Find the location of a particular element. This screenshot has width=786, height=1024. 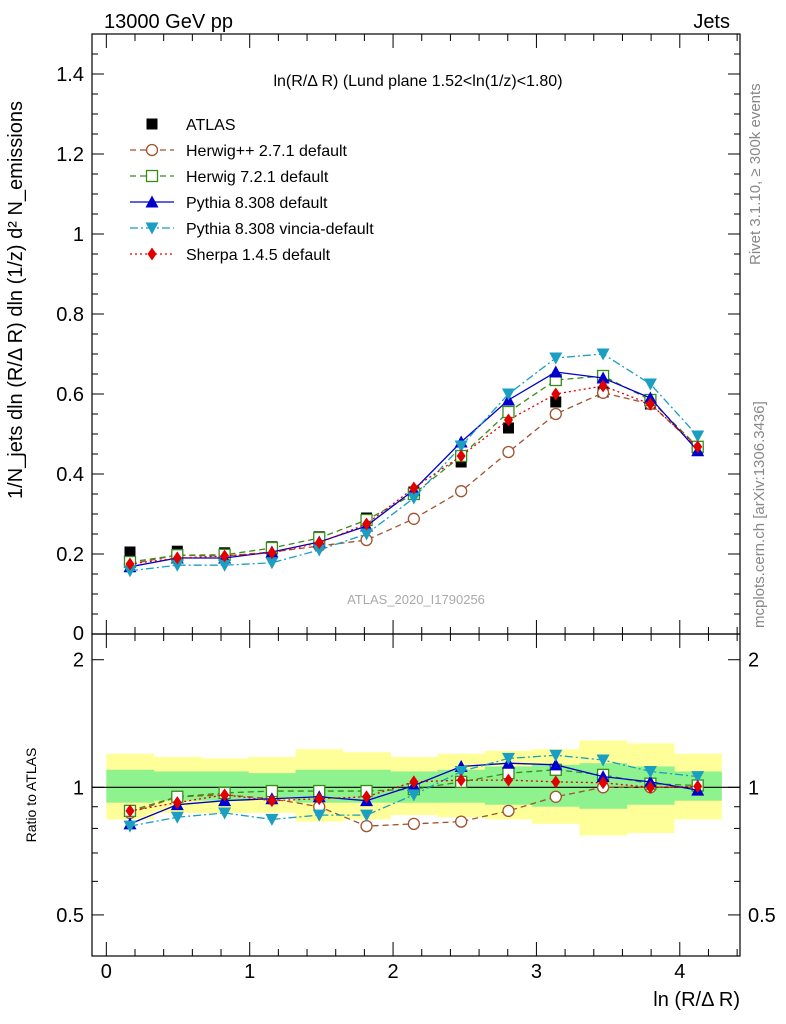

legend-item-atlas: ATLAS is located at coordinates (191, 125).